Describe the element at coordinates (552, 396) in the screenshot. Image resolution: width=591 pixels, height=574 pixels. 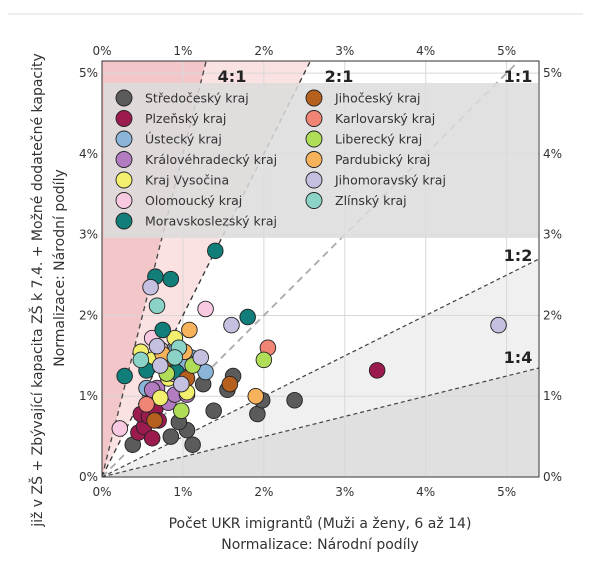
I see `y-tick-right-1: 1%` at that location.